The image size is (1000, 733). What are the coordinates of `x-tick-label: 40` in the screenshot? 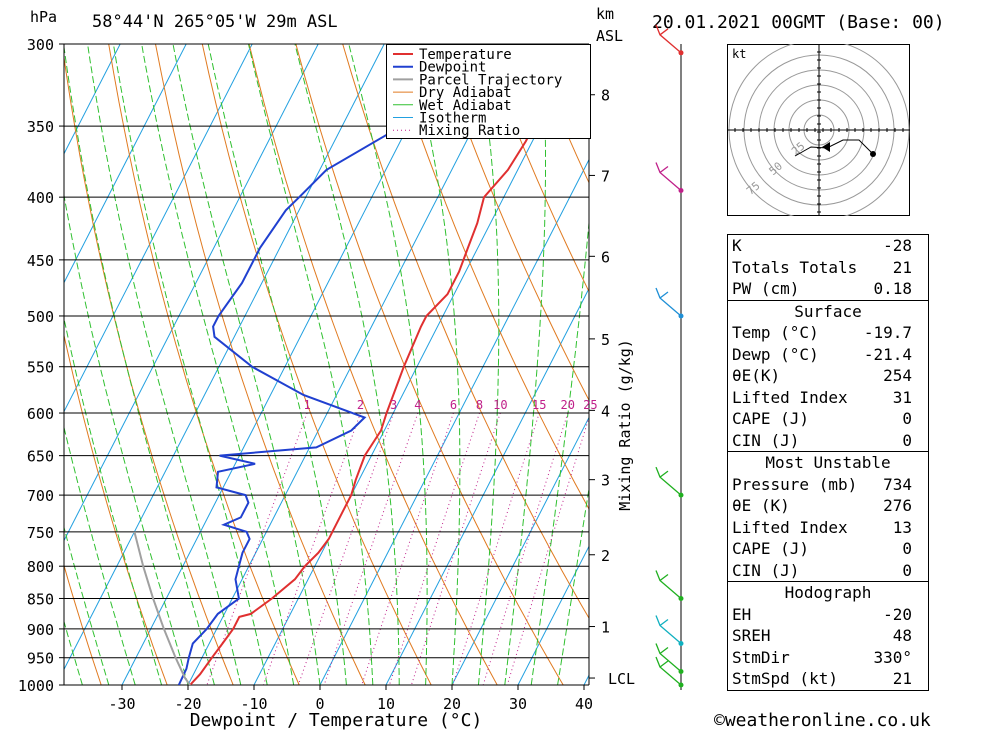 It's located at (584, 704).